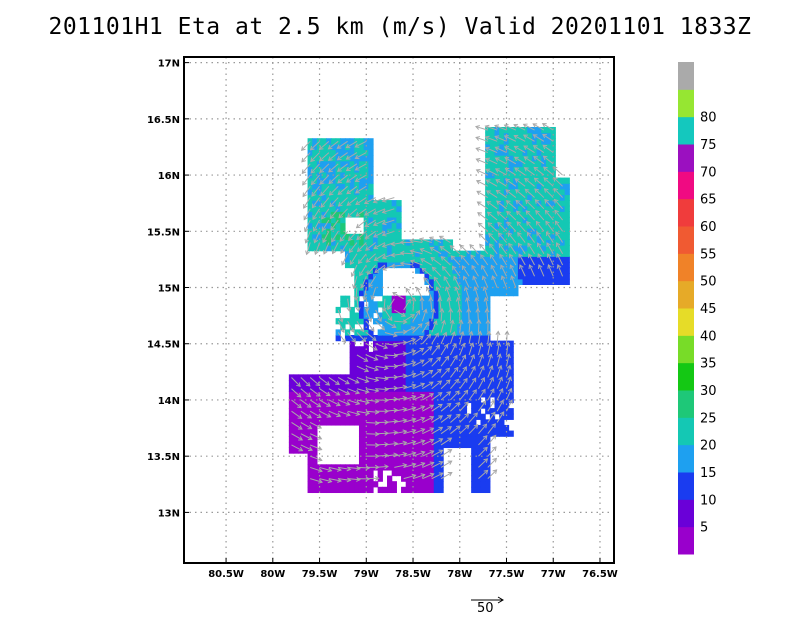 This screenshot has height=618, width=800. I want to click on colorbar-label: 45, so click(708, 309).